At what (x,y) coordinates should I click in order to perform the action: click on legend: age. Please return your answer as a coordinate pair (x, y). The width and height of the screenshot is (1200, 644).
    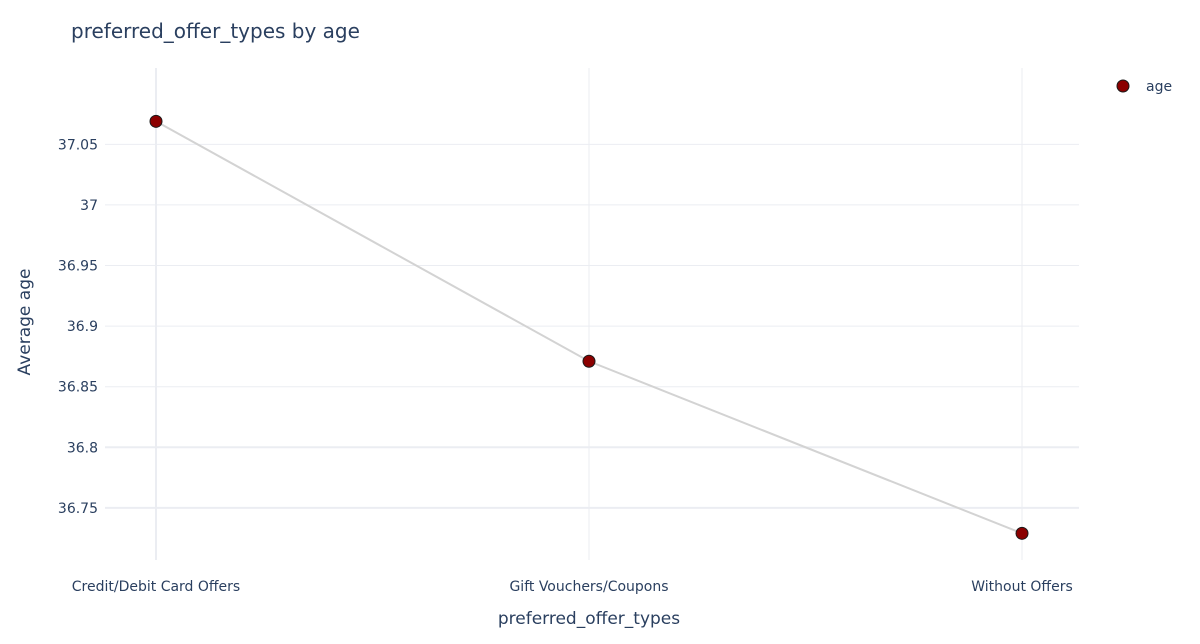
    Looking at the image, I should click on (1144, 87).